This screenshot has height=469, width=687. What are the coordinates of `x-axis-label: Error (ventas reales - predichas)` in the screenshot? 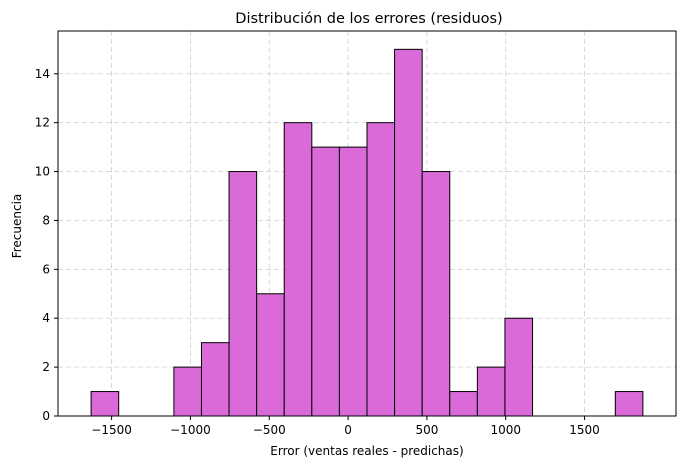 It's located at (366, 451).